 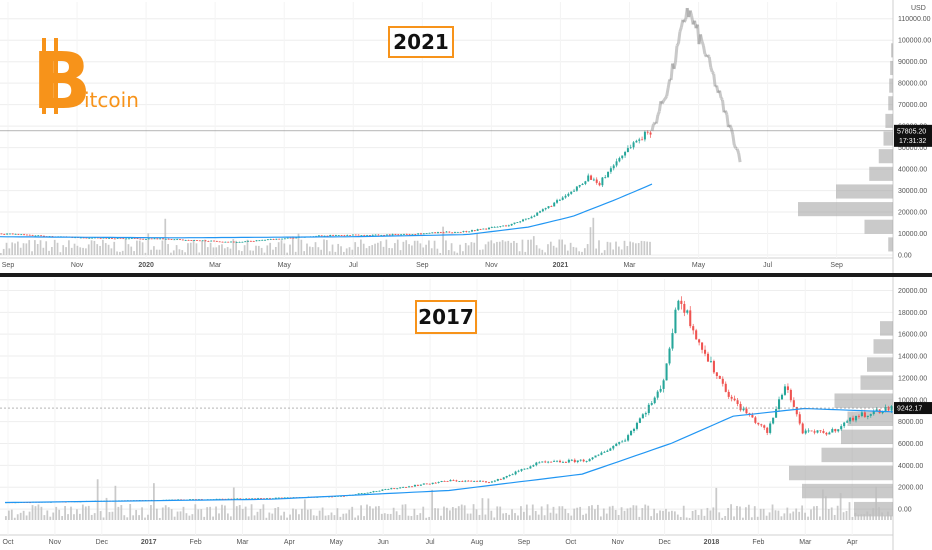 What do you see at coordinates (421, 42) in the screenshot?
I see `chart-title-box` at bounding box center [421, 42].